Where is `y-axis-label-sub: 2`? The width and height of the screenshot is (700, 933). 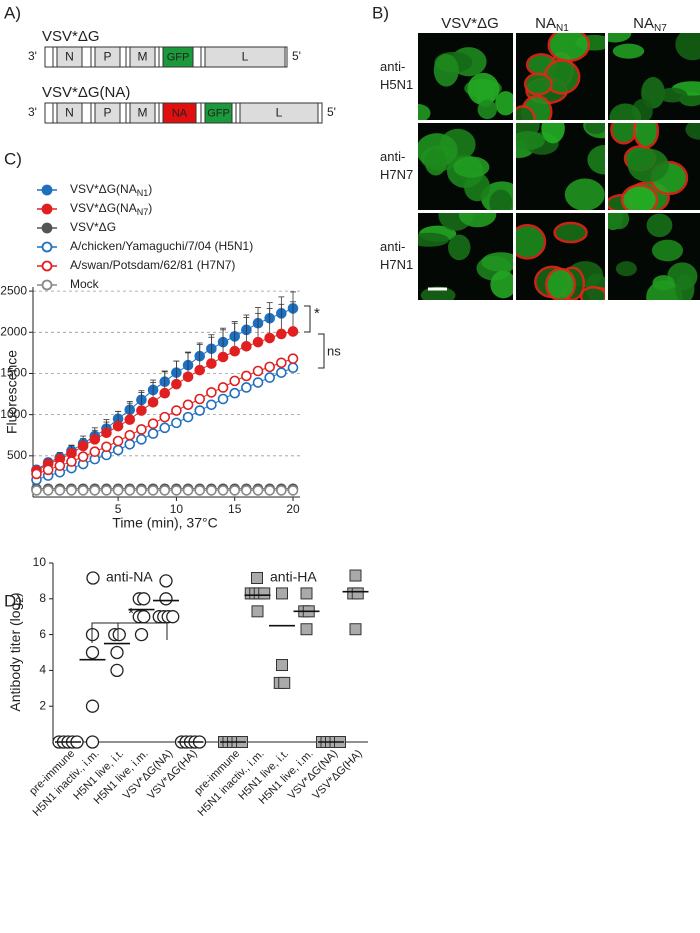 y-axis-label-sub: 2 is located at coordinates (20, 600).